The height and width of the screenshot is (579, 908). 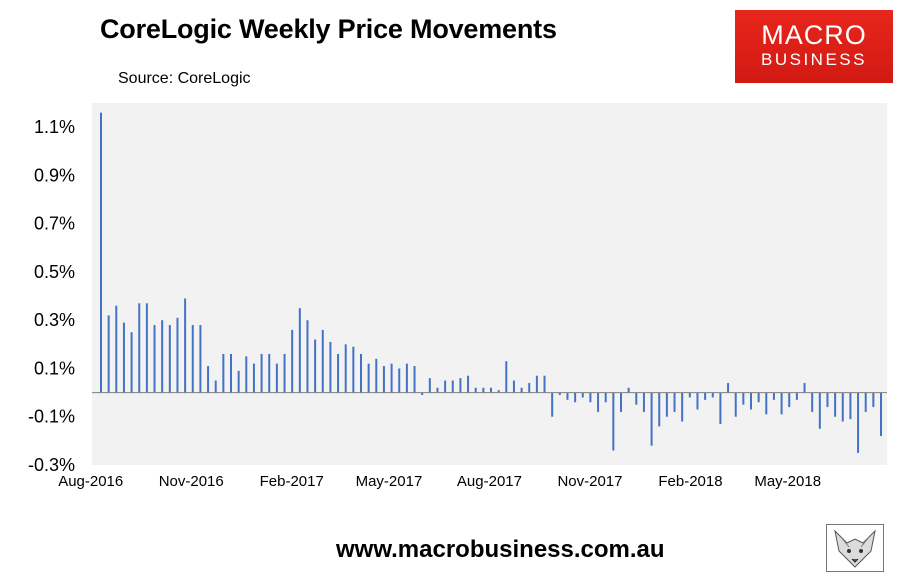 I want to click on y-tick-label: 0.7%, so click(x=54, y=224).